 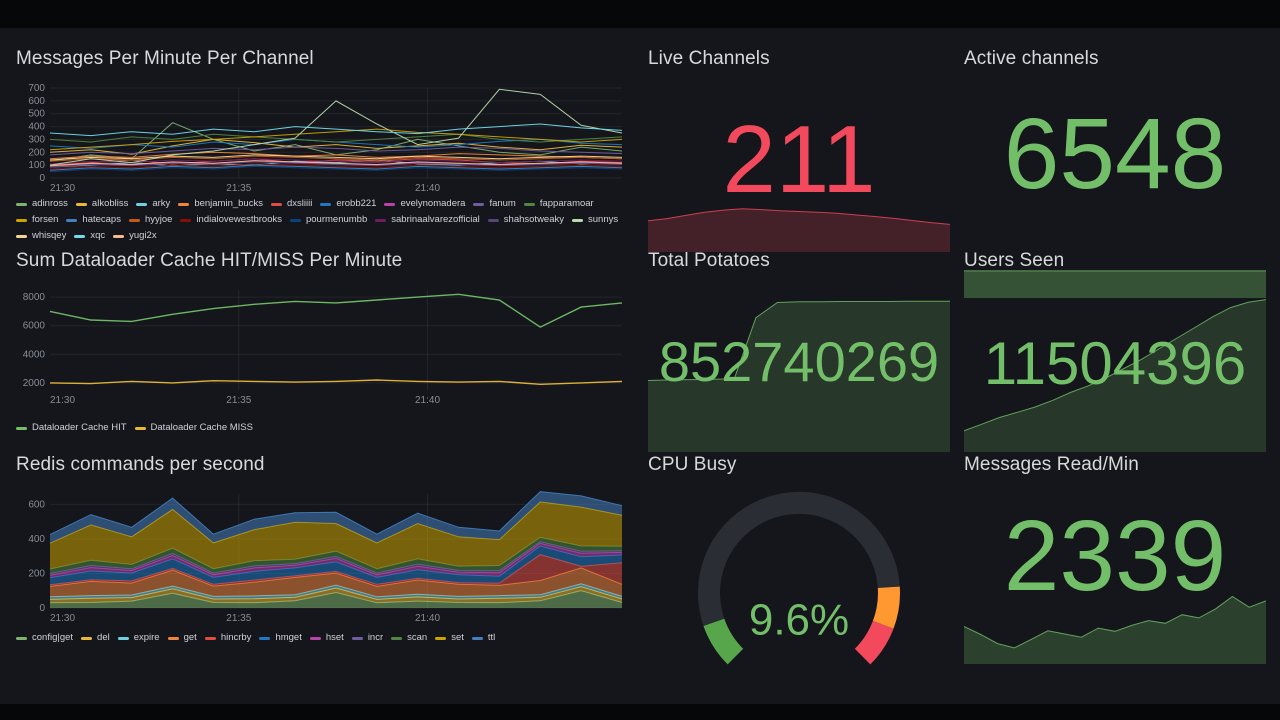 I want to click on total-potatoes-value: 852740269, so click(x=799, y=361).